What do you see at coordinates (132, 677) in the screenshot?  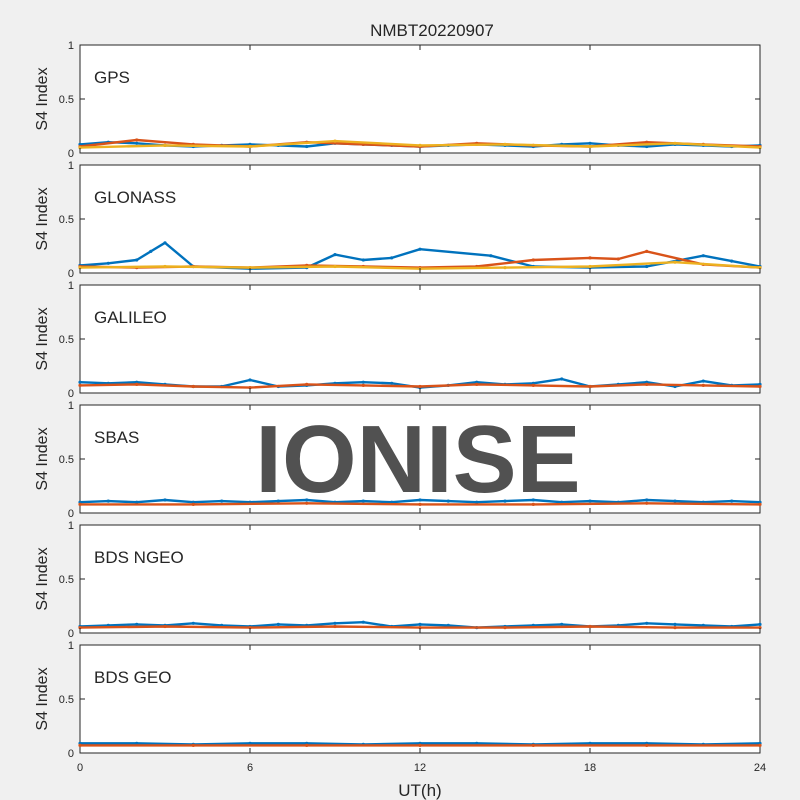 I see `panel-label: BDS GEO` at bounding box center [132, 677].